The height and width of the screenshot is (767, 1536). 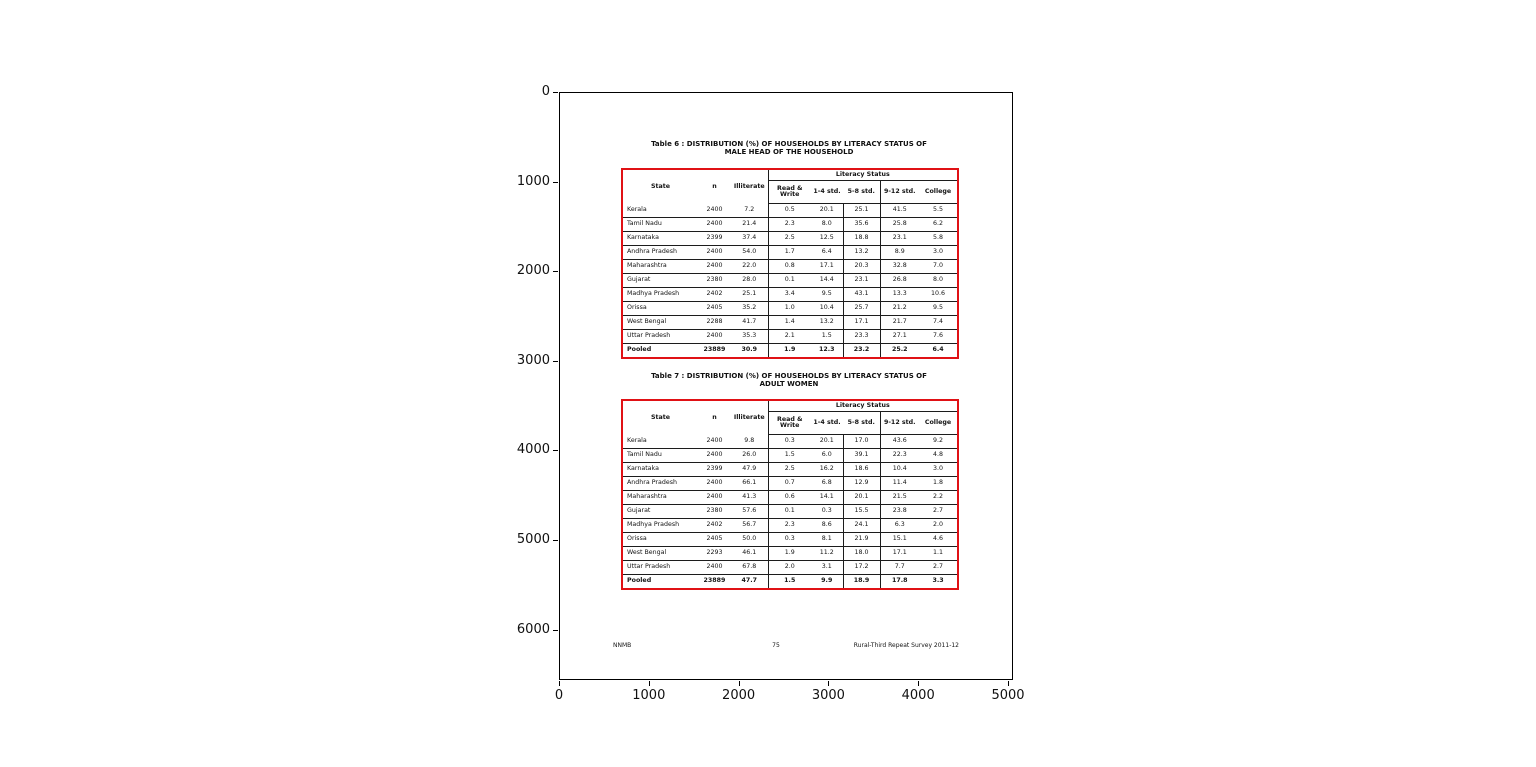 I want to click on value-cell: 1.5, so click(x=789, y=455).